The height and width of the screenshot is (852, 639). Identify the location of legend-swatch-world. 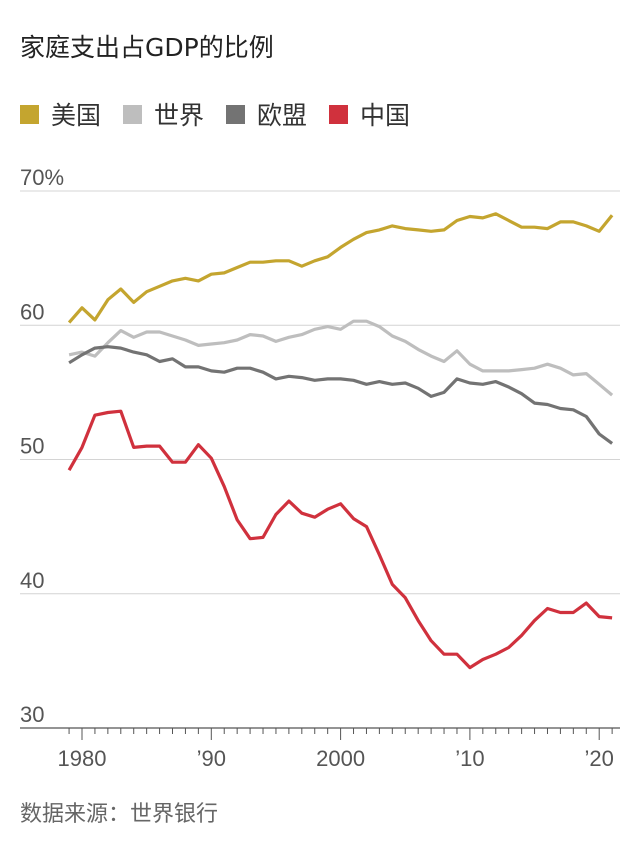
(133, 114).